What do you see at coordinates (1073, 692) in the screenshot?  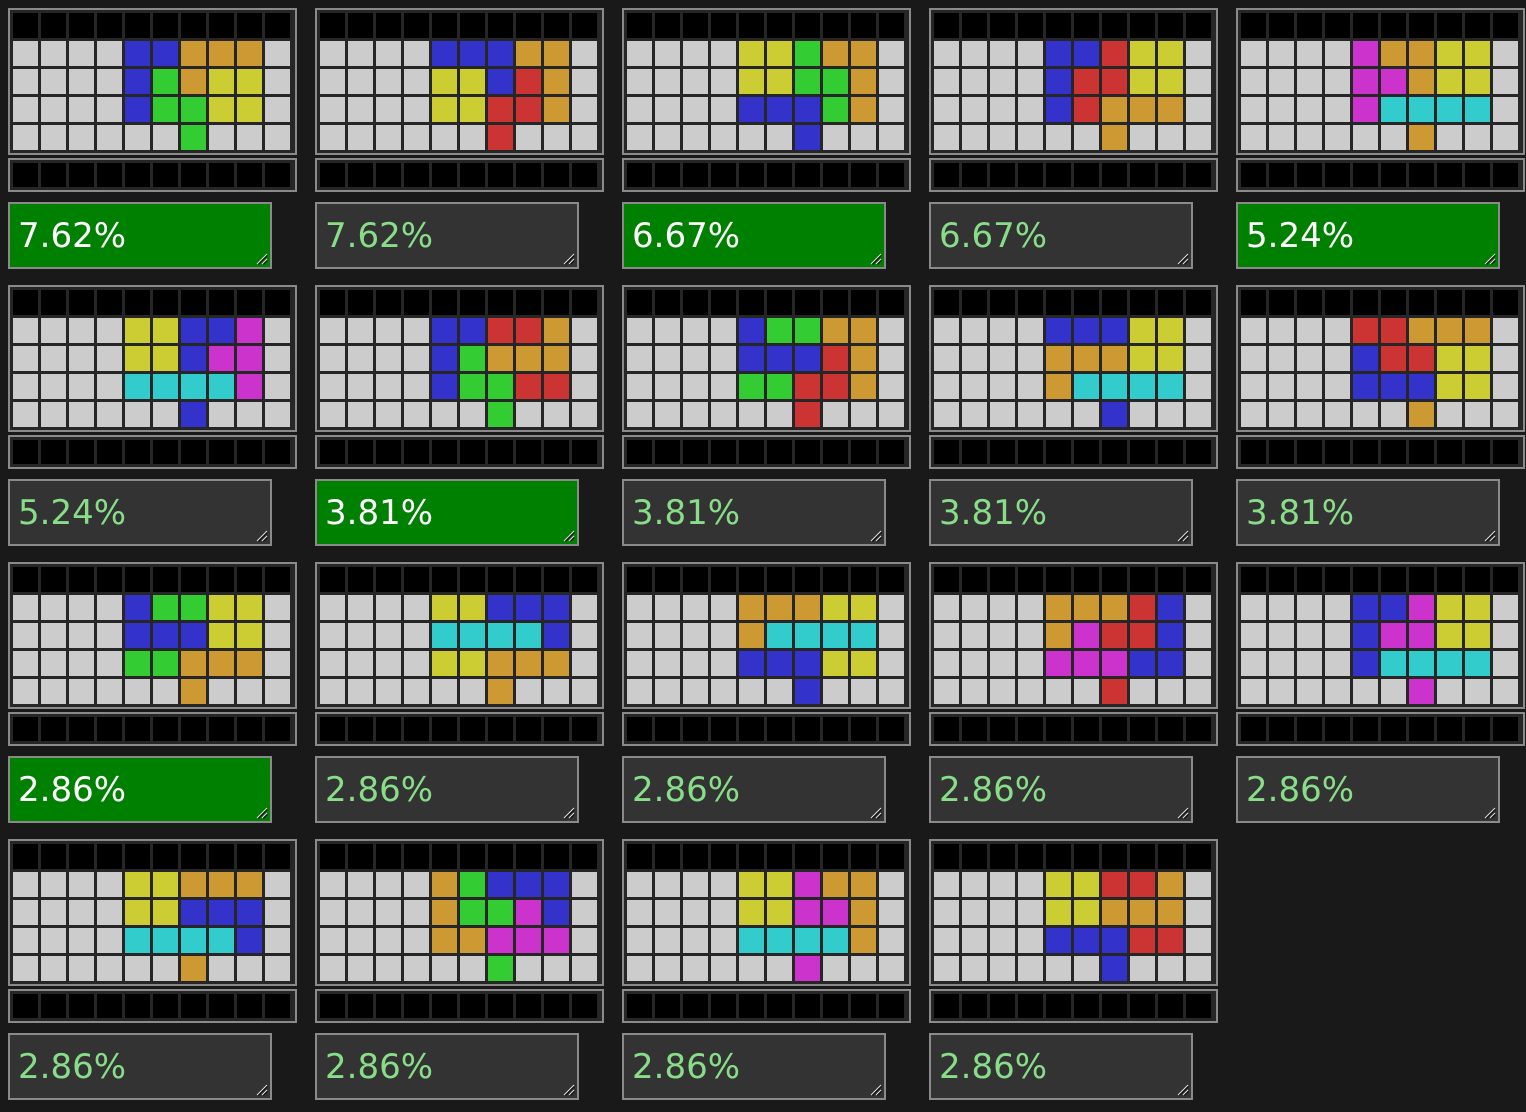 I see `solution-panel-14: 2.86%` at bounding box center [1073, 692].